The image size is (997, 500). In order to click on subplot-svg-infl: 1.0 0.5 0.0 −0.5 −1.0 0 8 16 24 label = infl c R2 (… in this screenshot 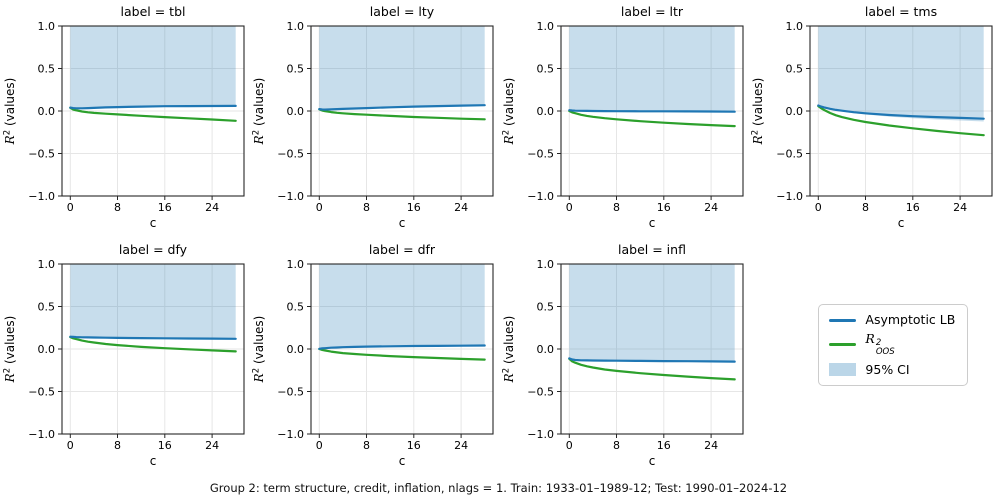, I will do `click(622, 355)`.